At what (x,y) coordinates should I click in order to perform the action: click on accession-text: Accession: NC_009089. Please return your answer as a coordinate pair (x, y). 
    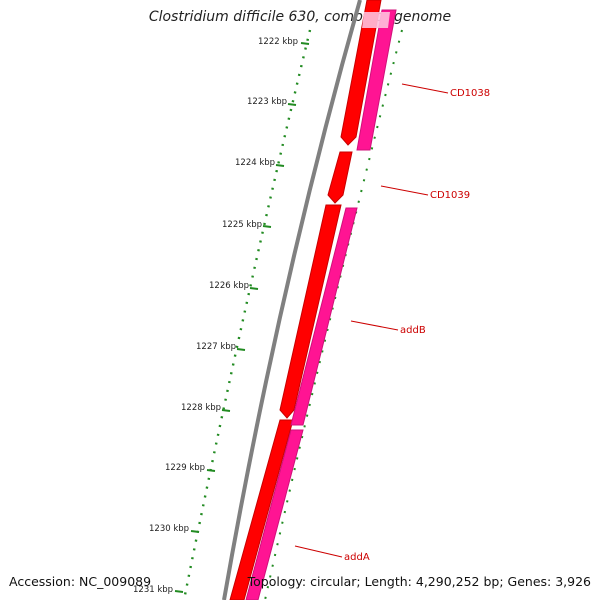
    Looking at the image, I should click on (80, 581).